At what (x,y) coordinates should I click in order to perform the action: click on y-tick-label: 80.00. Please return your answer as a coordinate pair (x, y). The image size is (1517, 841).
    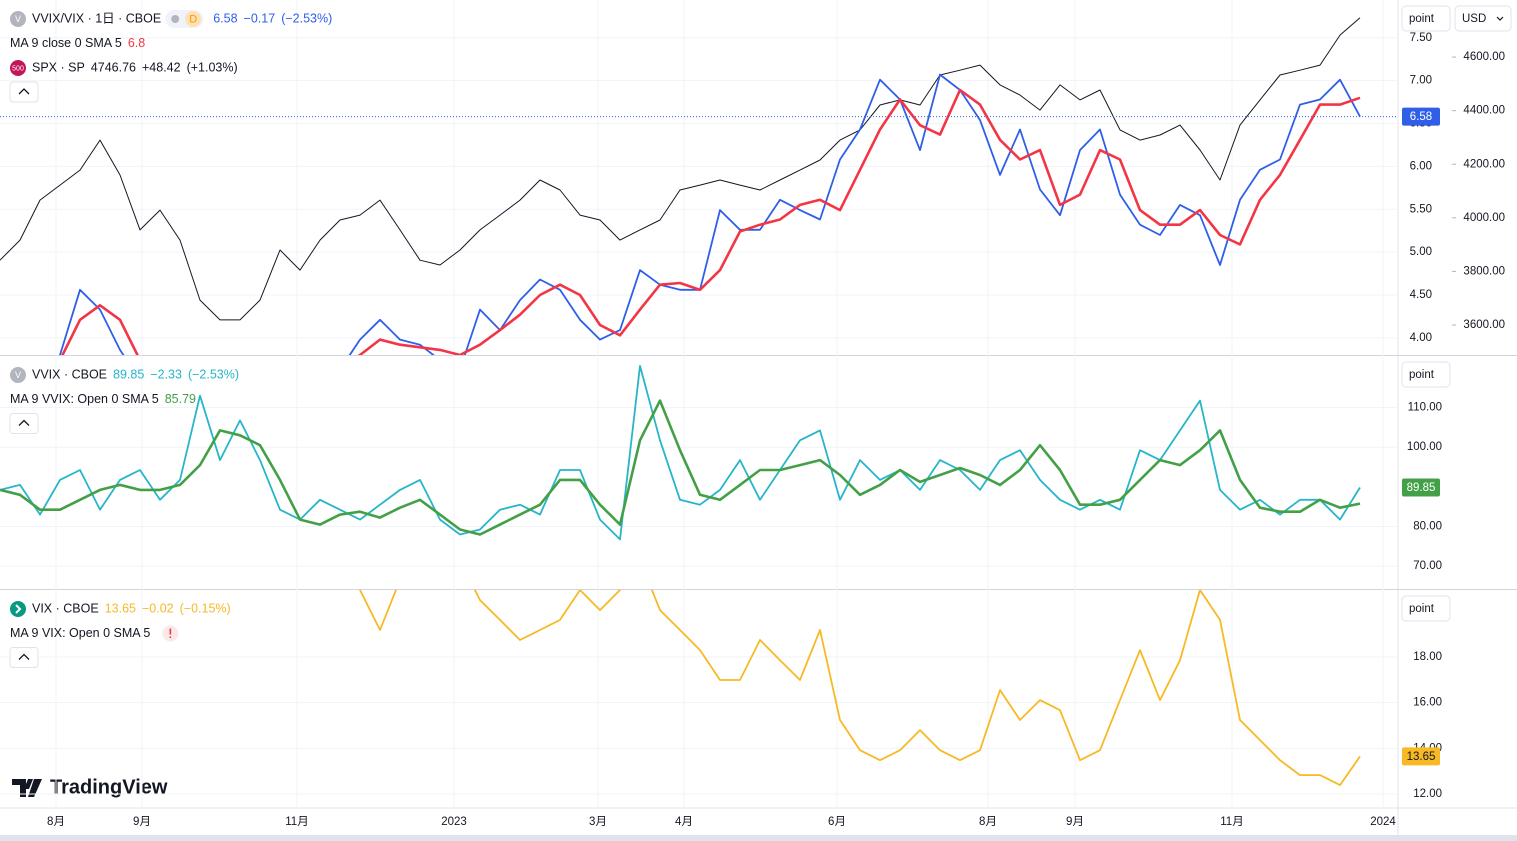
    Looking at the image, I should click on (1427, 527).